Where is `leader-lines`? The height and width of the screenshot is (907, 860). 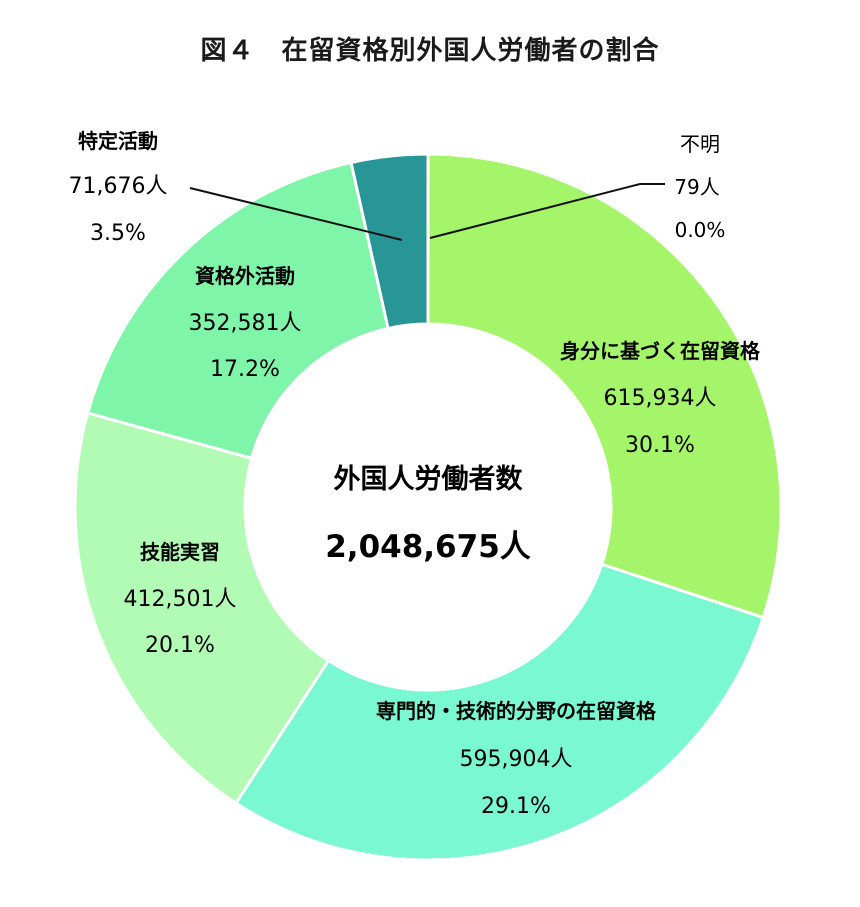 leader-lines is located at coordinates (427, 212).